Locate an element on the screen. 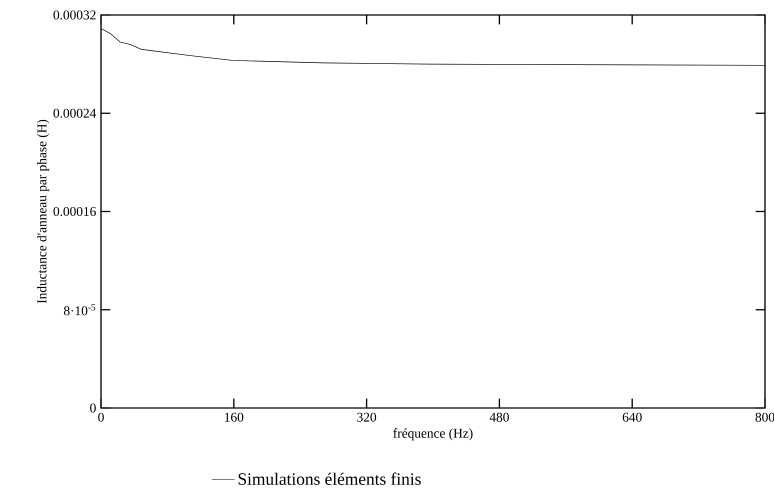 Image resolution: width=774 pixels, height=492 pixels. y-tick-label: 0.00032 is located at coordinates (74, 15).